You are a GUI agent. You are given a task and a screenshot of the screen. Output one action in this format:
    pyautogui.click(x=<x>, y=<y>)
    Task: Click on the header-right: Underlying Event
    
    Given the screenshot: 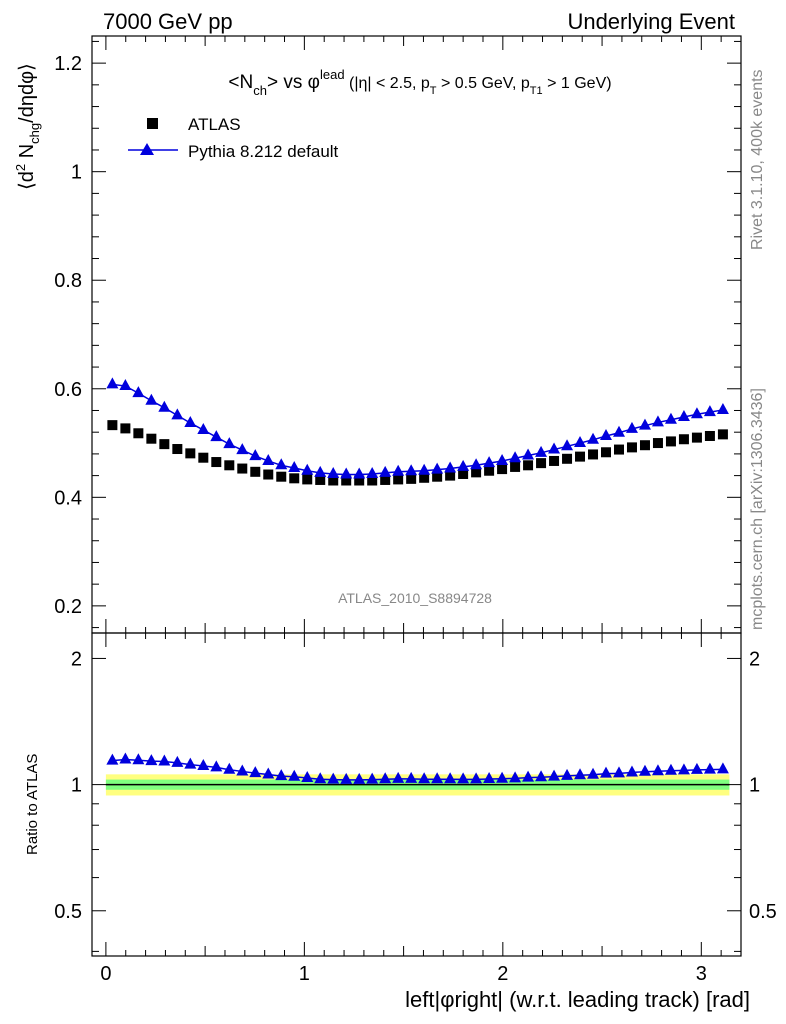 What is the action you would take?
    pyautogui.click(x=651, y=21)
    